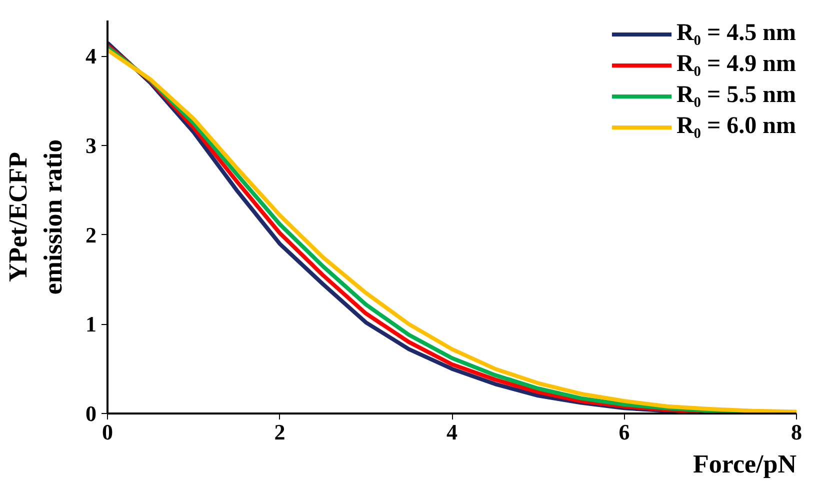 The width and height of the screenshot is (826, 483). I want to click on y-tick-label: 0, so click(91, 413).